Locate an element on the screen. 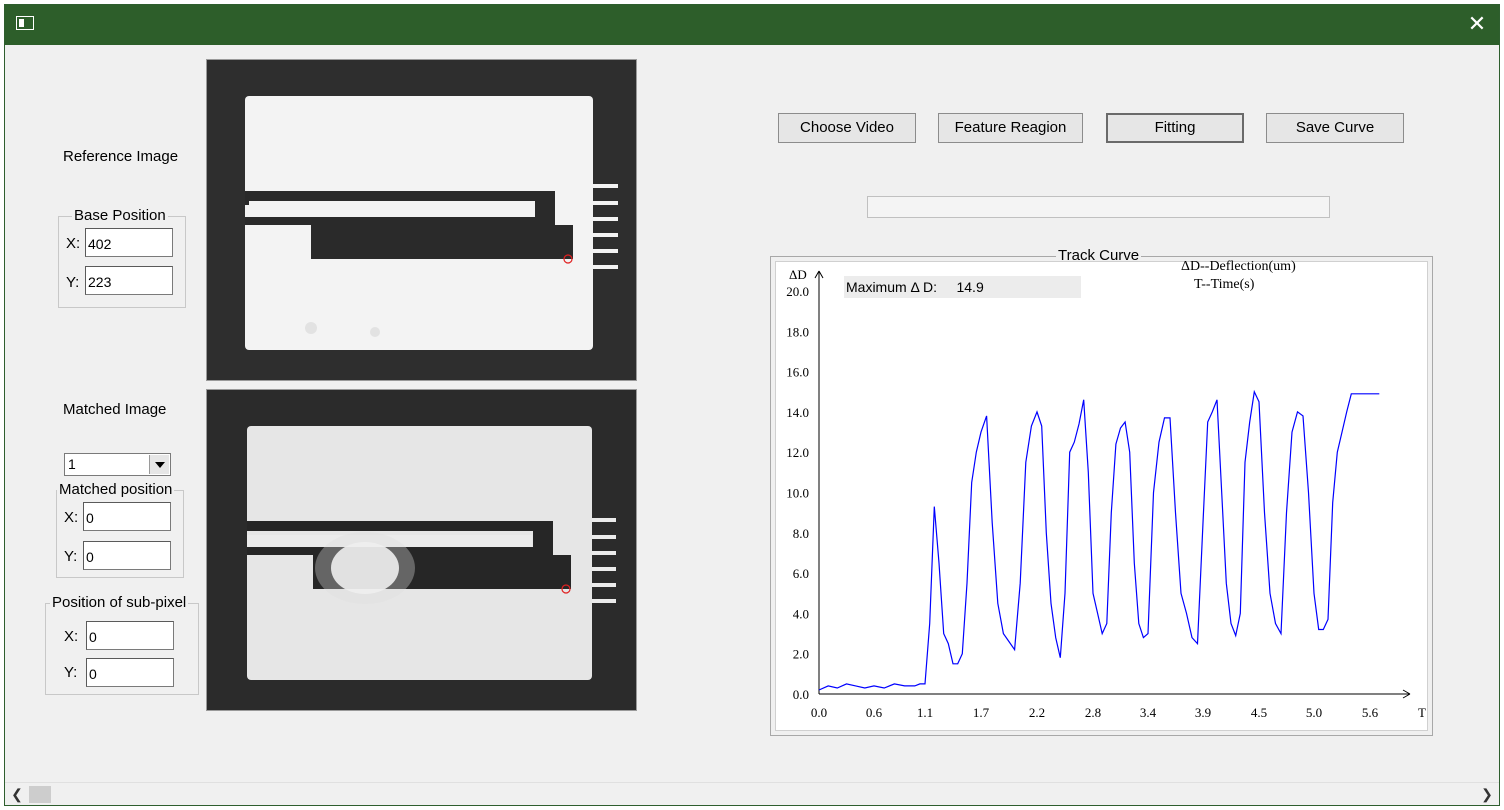 This screenshot has height=810, width=1504. legend-deflection: ΔD--Deflection(um) is located at coordinates (1238, 266).